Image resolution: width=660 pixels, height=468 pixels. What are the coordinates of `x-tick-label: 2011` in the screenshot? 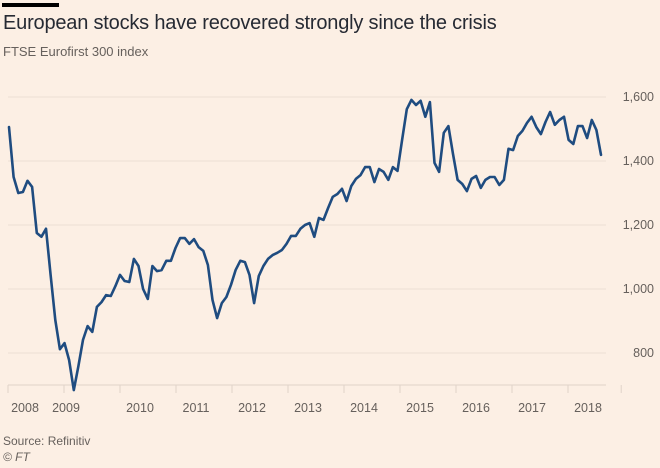 It's located at (196, 408).